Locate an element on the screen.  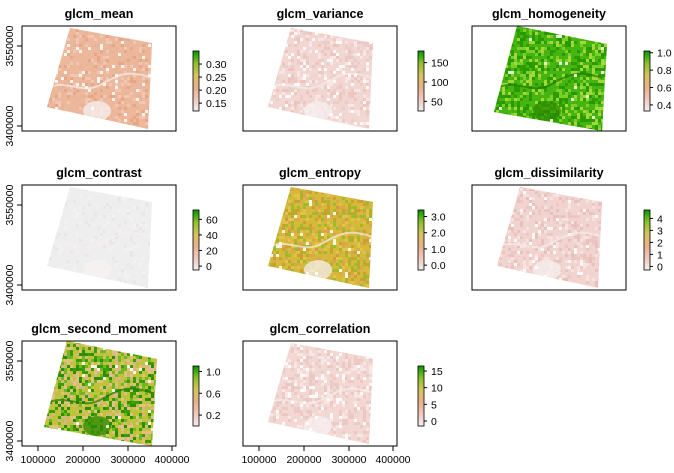
legend-tick-label: 3.0 is located at coordinates (438, 217).